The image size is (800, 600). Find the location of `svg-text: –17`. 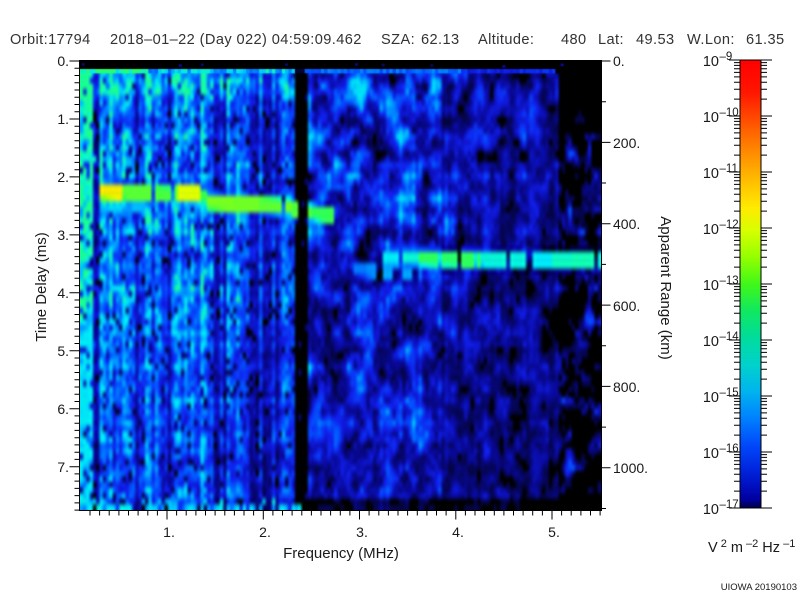

svg-text: –17 is located at coordinates (729, 505).